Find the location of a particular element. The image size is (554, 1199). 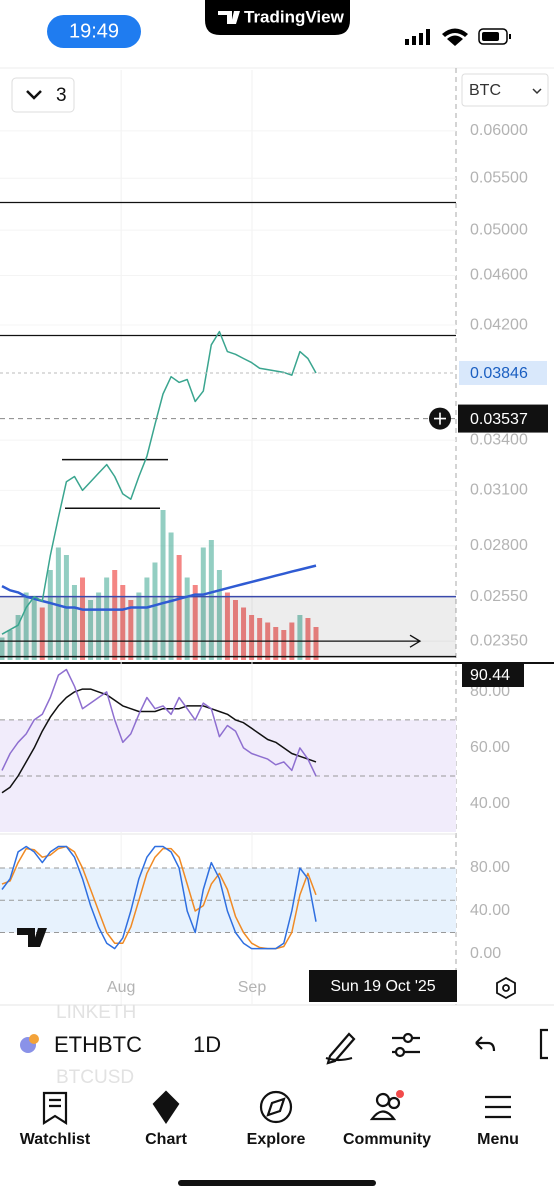

nav-label: Explore is located at coordinates (276, 1139).